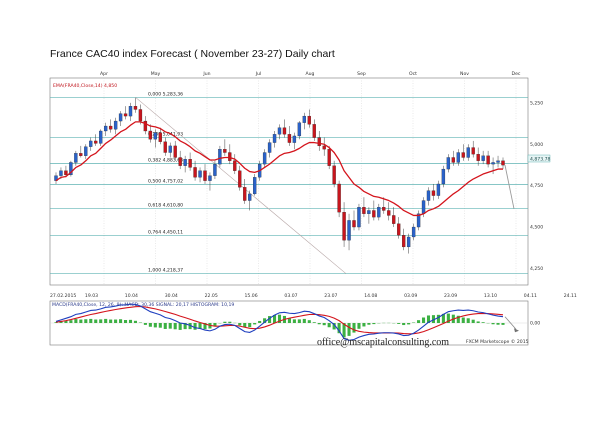  I want to click on fib-level-label: 0,764 4,450,11, so click(165, 232).